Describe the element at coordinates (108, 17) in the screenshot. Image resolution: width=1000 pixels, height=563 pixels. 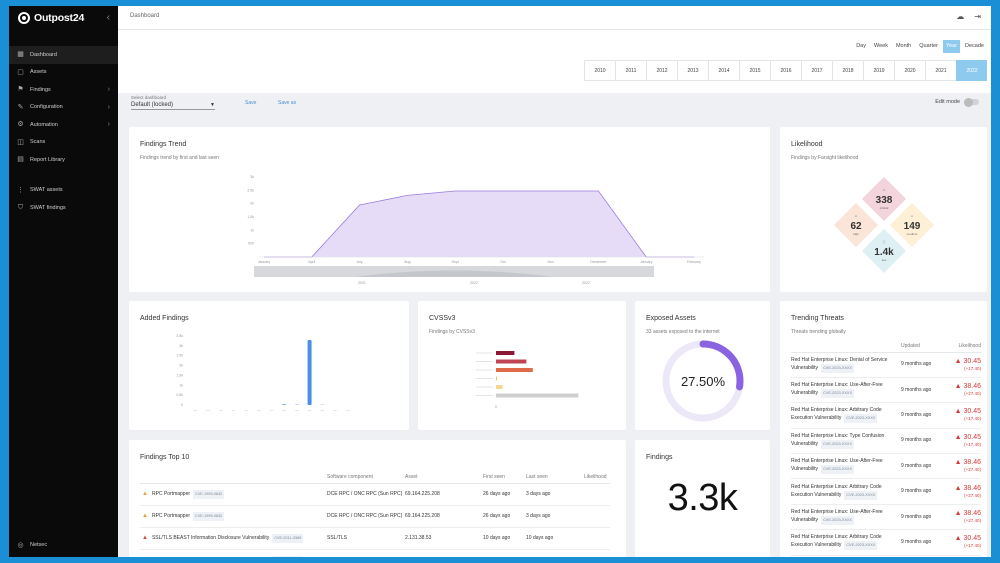
I see `chevron-left-icon: ‹` at that location.